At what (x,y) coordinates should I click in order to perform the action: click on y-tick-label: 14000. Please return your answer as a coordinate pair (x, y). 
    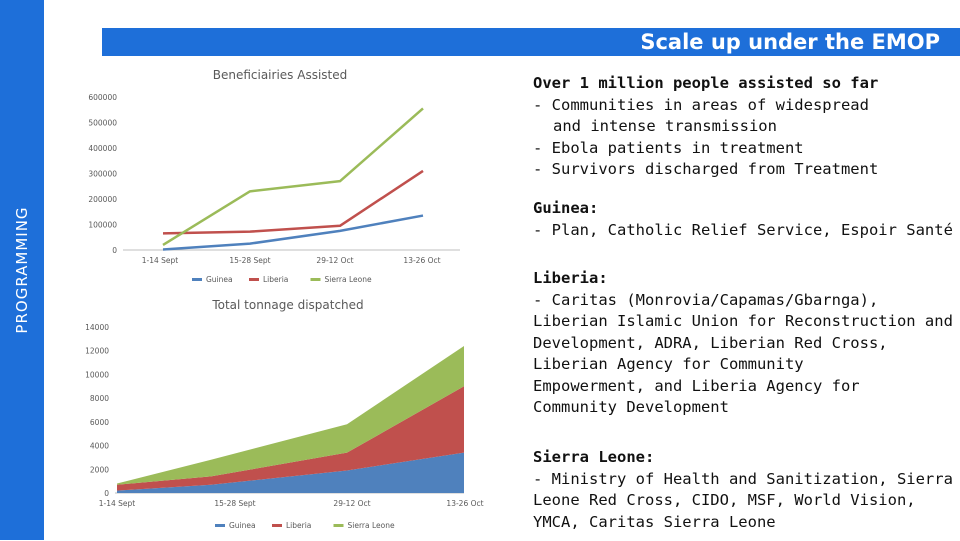
    Looking at the image, I should click on (97, 327).